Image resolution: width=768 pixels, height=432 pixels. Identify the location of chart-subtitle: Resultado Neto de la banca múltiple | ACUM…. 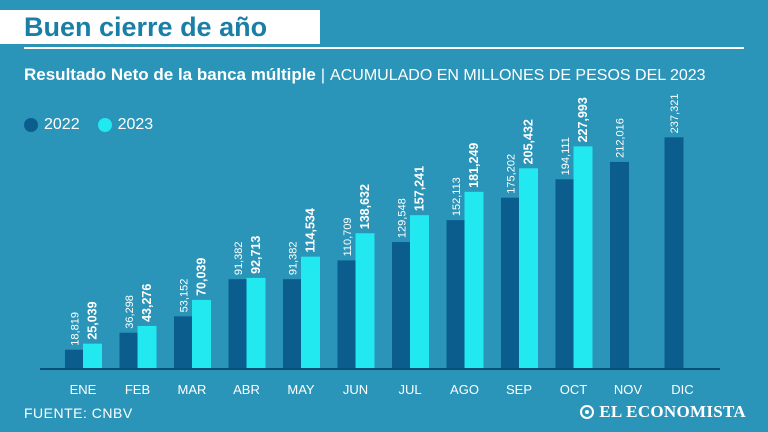
(389, 75).